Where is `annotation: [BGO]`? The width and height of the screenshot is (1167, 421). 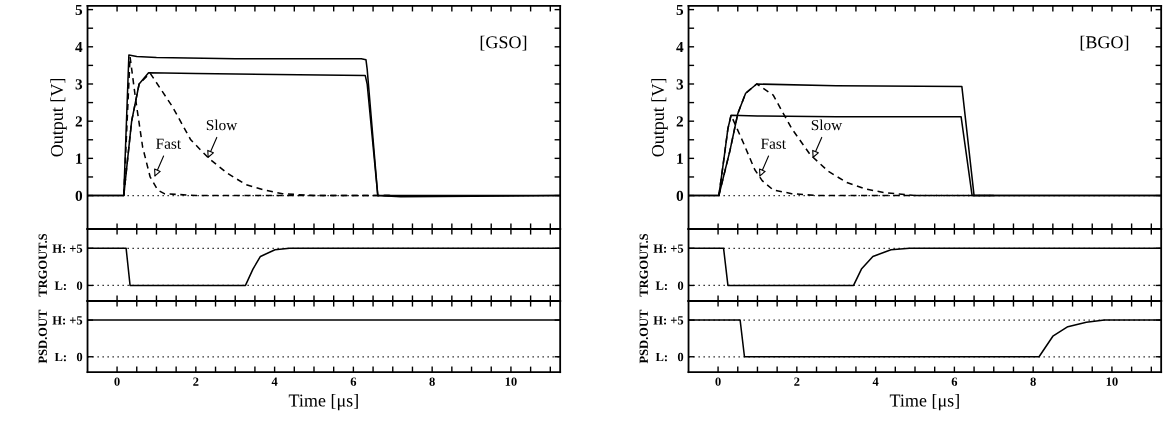 annotation: [BGO] is located at coordinates (1104, 43).